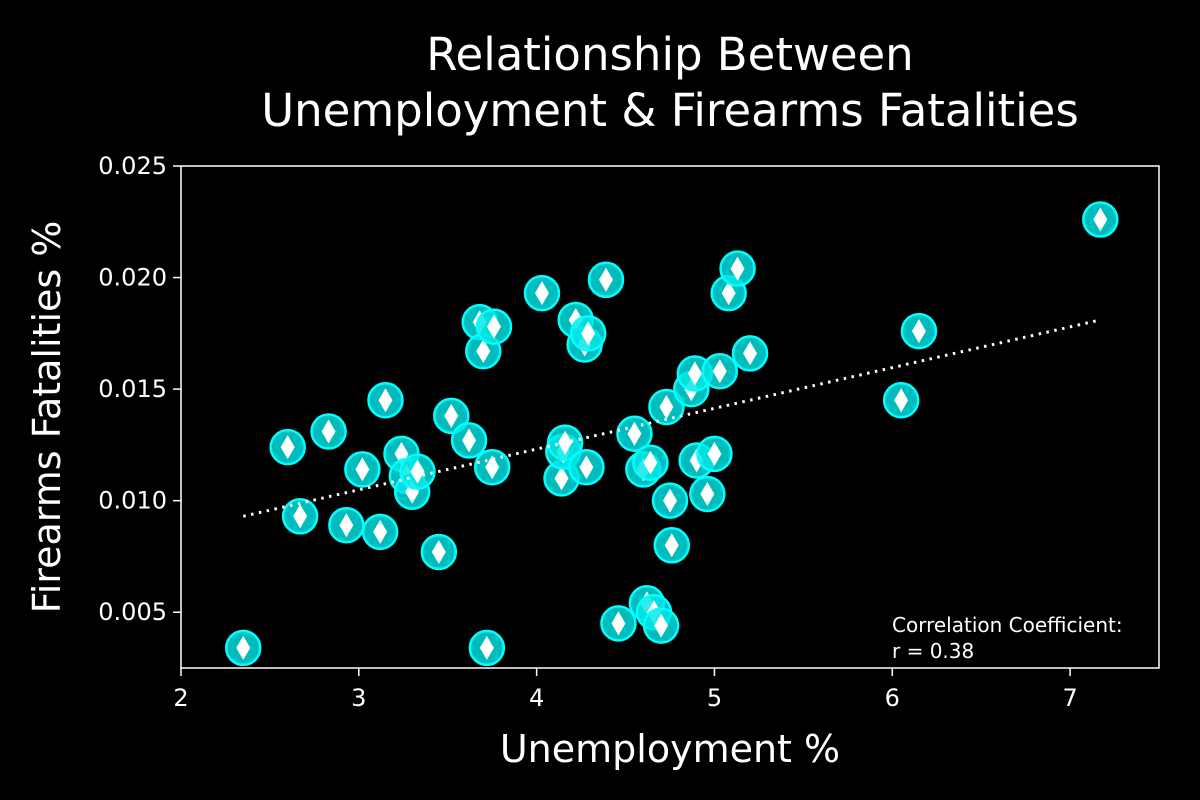 Image resolution: width=1200 pixels, height=800 pixels. Describe the element at coordinates (669, 54) in the screenshot. I see `chart-title-line-1: Relationship Between` at that location.